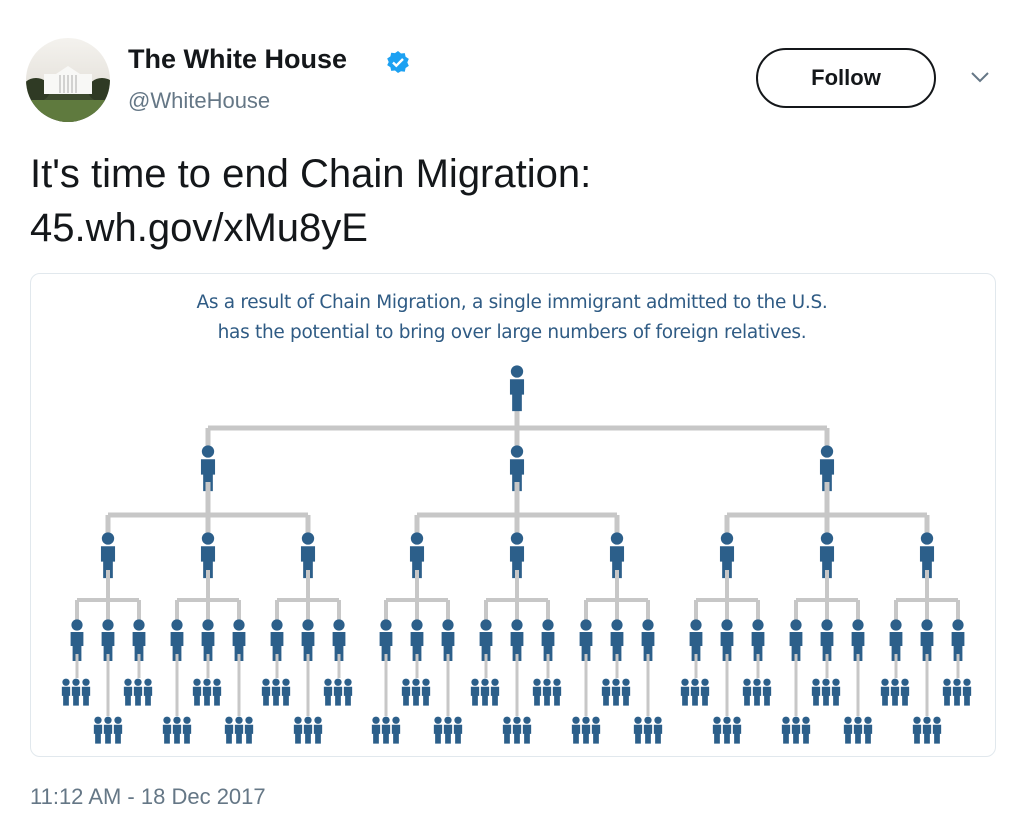  What do you see at coordinates (68, 80) in the screenshot?
I see `avatar` at bounding box center [68, 80].